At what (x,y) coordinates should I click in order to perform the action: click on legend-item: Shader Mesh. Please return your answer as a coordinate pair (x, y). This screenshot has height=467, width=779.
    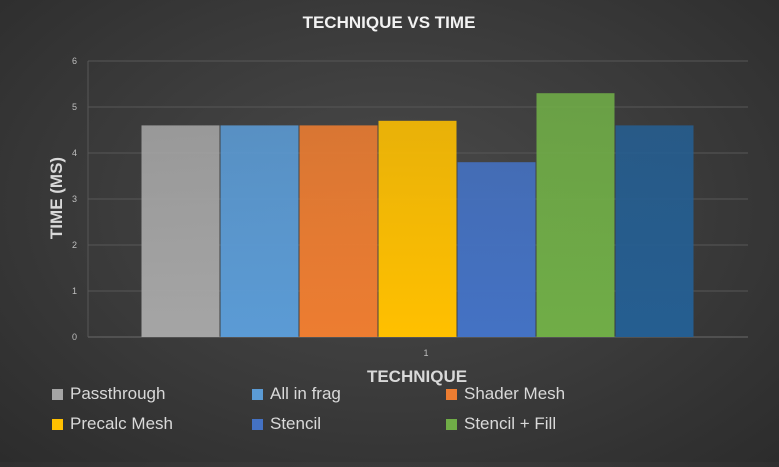
    Looking at the image, I should click on (546, 394).